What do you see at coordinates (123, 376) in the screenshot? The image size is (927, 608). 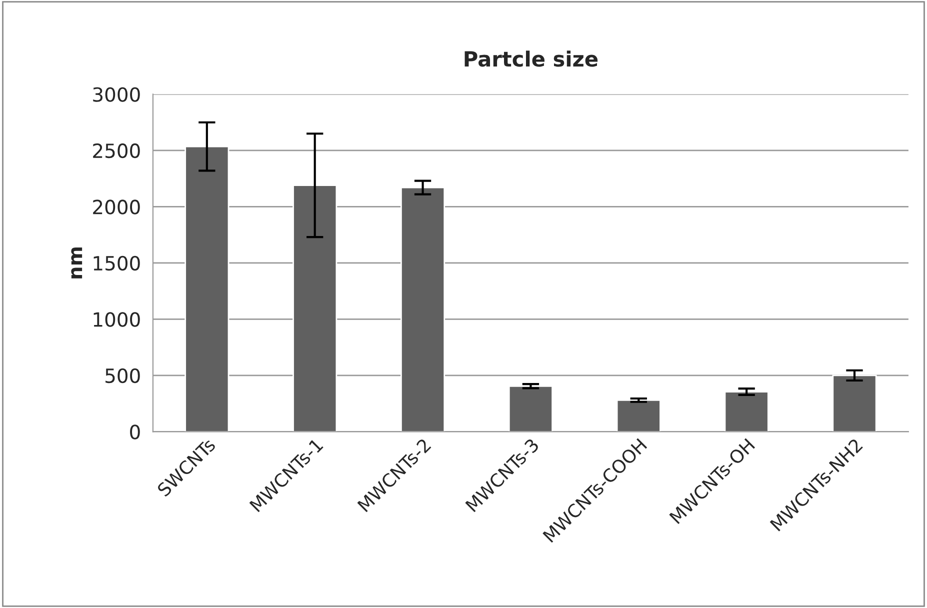 I see `y-tick-label: 500` at bounding box center [123, 376].